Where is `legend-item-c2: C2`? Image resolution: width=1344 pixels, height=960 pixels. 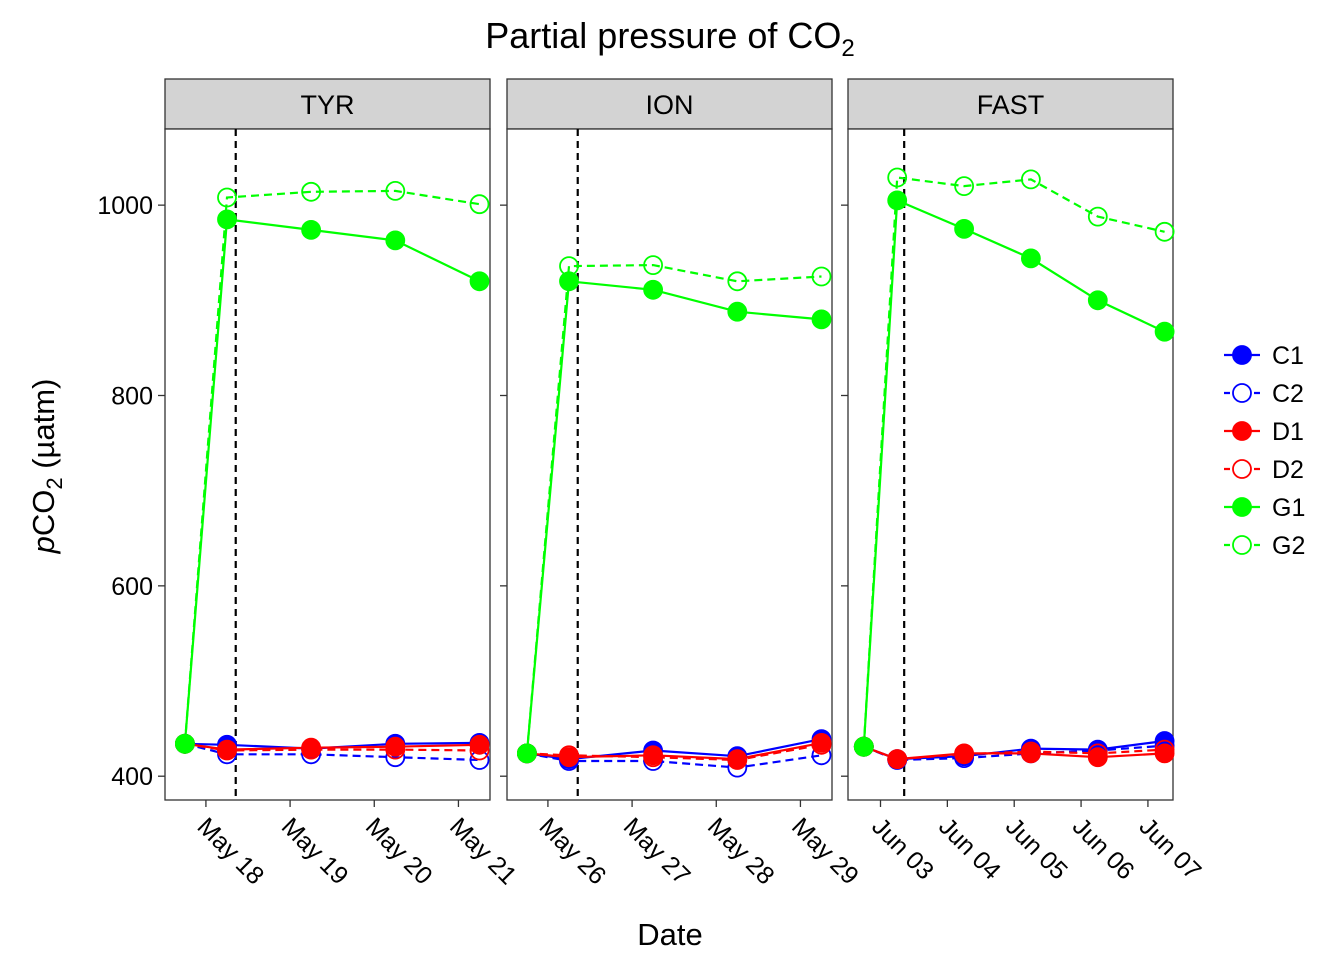
legend-item-c2: C2 is located at coordinates (1264, 394).